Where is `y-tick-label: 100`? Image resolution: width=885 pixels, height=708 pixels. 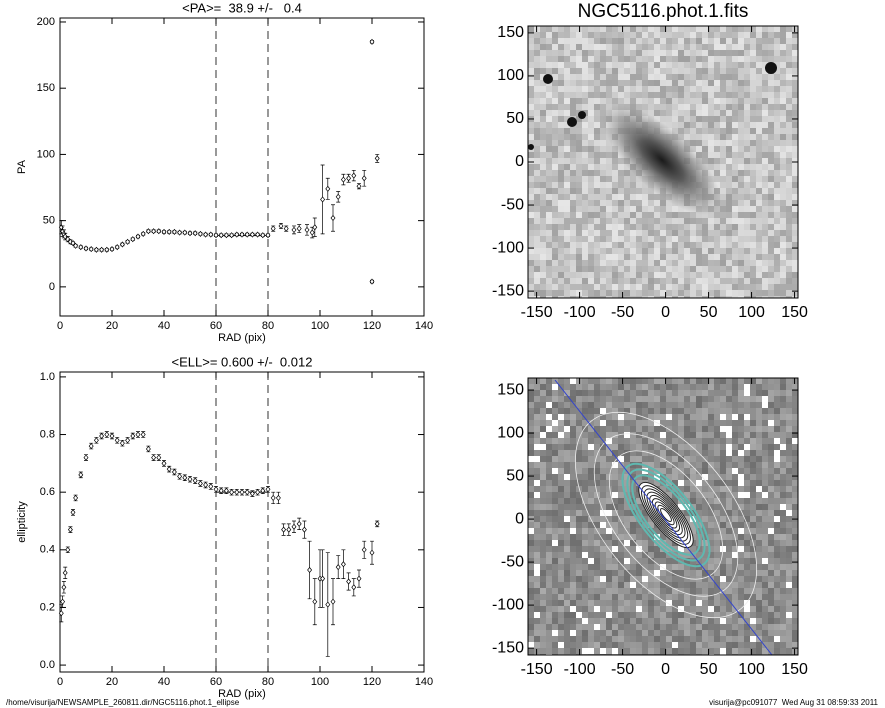 y-tick-label: 100 is located at coordinates (510, 432).